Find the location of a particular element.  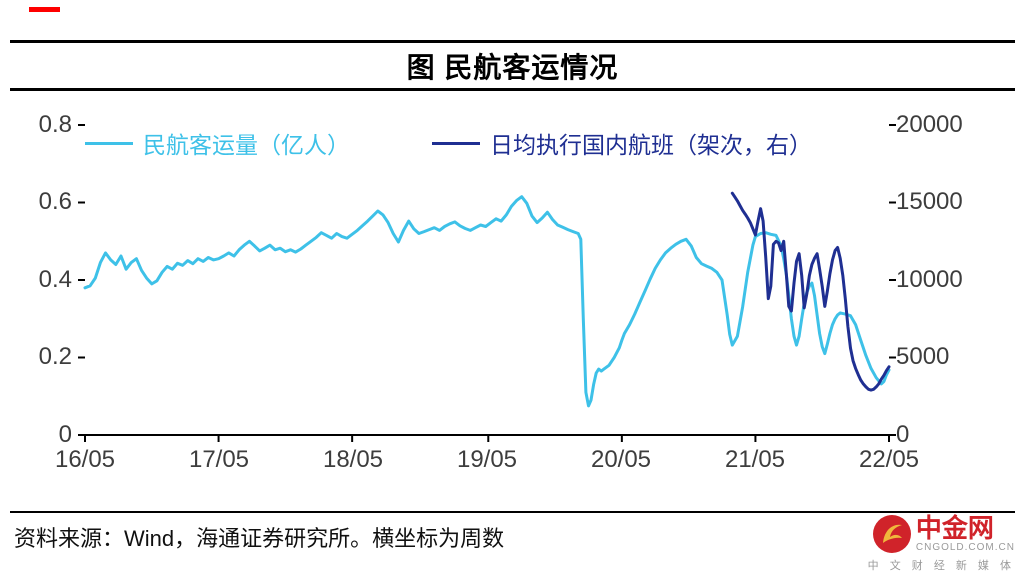

x-axis-tick: 18/05 is located at coordinates (353, 459).